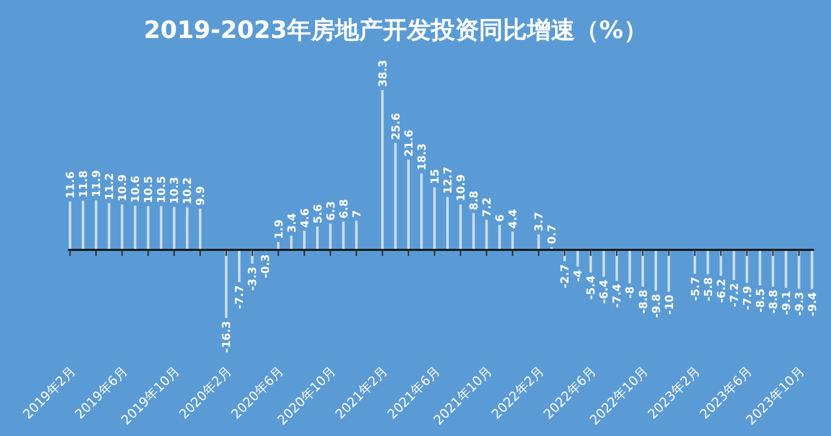  What do you see at coordinates (786, 302) in the screenshot?
I see `data-label: -9.1` at bounding box center [786, 302].